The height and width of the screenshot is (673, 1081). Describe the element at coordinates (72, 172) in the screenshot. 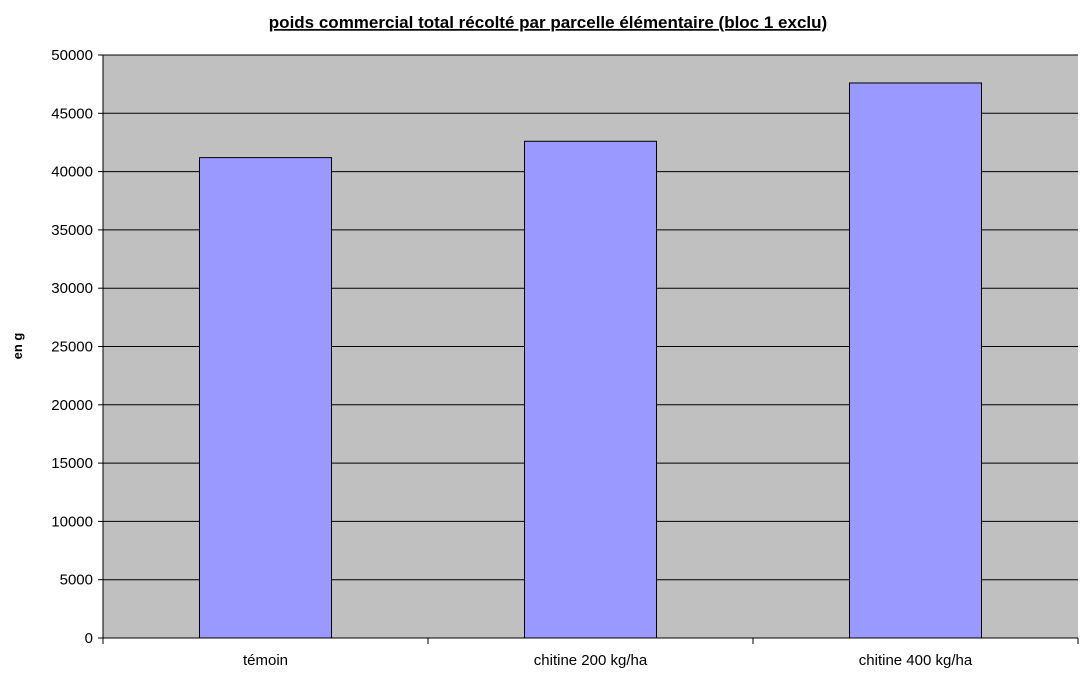

I see `y-tick-label: 40000` at that location.